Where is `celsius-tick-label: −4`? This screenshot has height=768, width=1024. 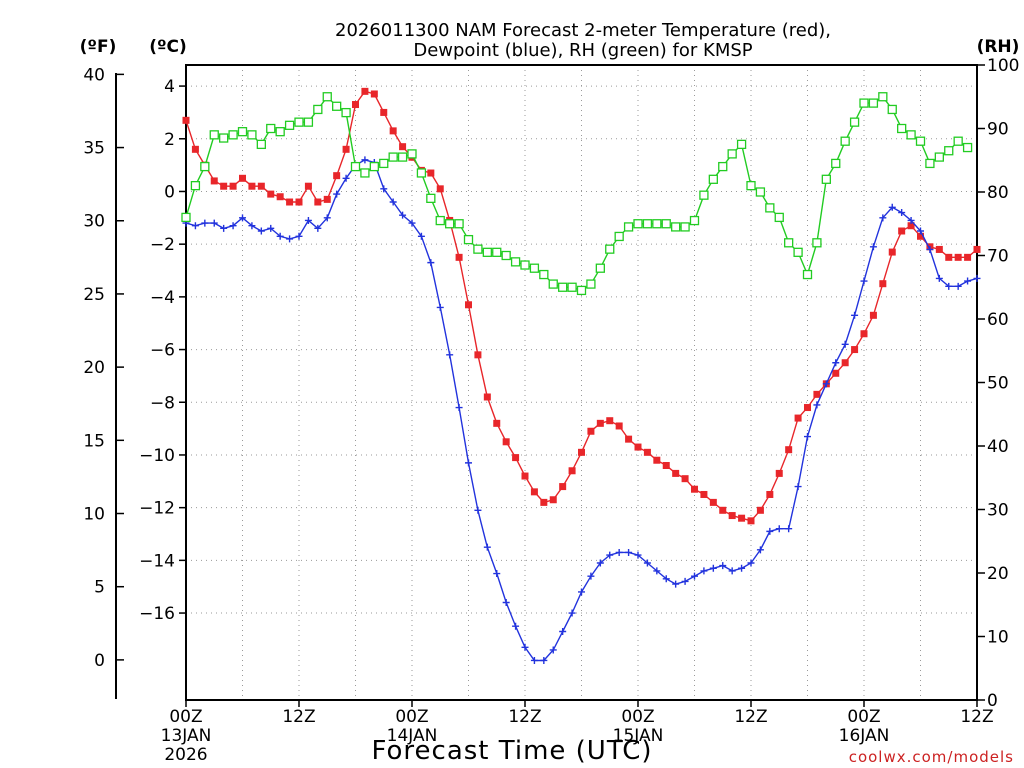
celsius-tick-label: −4 is located at coordinates (162, 298).